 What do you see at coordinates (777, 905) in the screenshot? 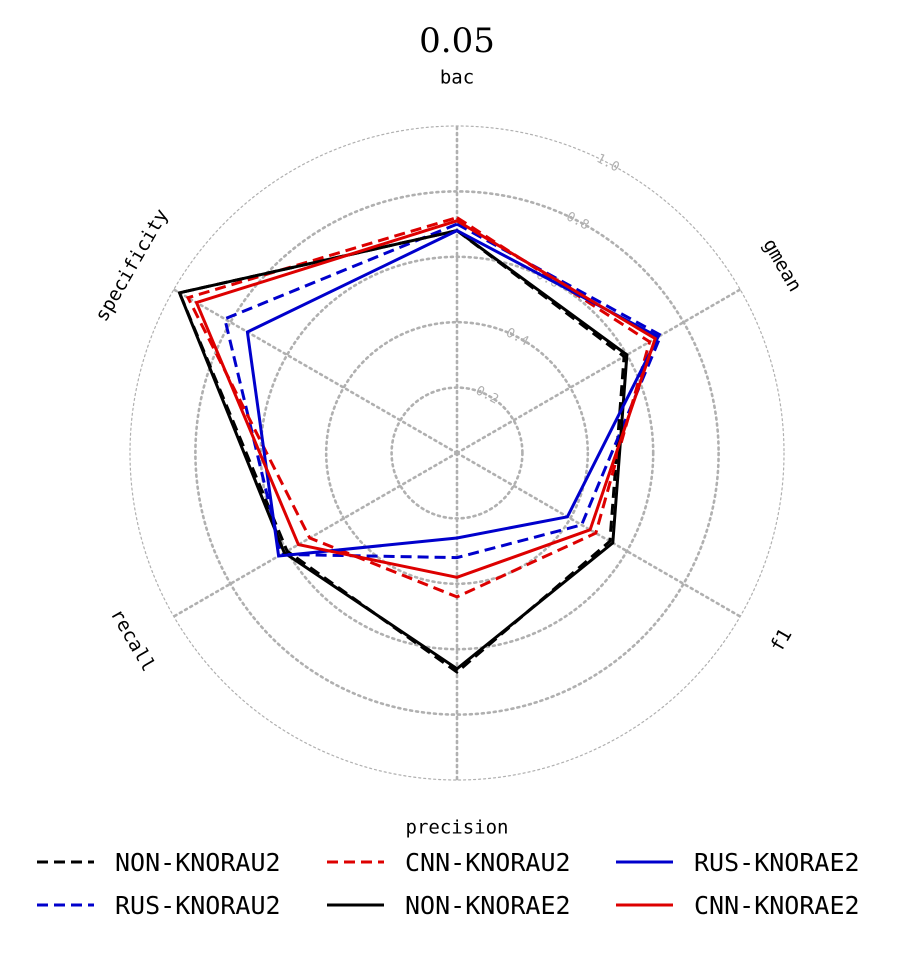
I see `legend-label-cnn-knorae2: CNN-KNORAE2` at bounding box center [777, 905].